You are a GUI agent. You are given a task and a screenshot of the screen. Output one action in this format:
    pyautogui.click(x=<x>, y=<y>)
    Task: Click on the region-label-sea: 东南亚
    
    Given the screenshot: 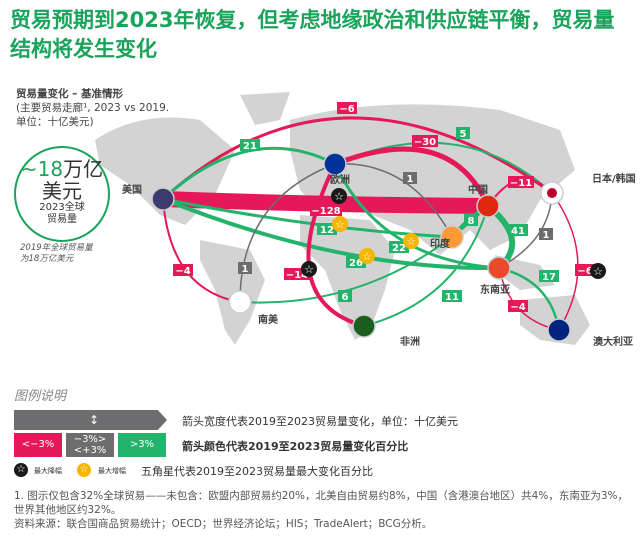 What is the action you would take?
    pyautogui.click(x=495, y=289)
    